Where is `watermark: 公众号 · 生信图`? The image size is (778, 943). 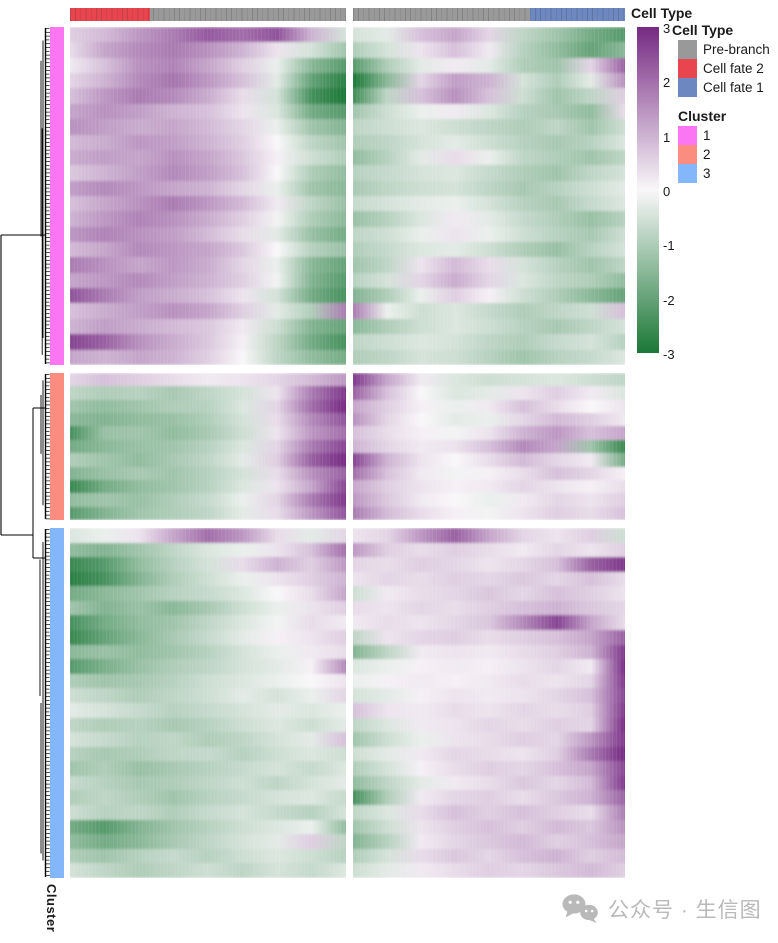
watermark: 公众号 · 生信图 is located at coordinates (661, 908).